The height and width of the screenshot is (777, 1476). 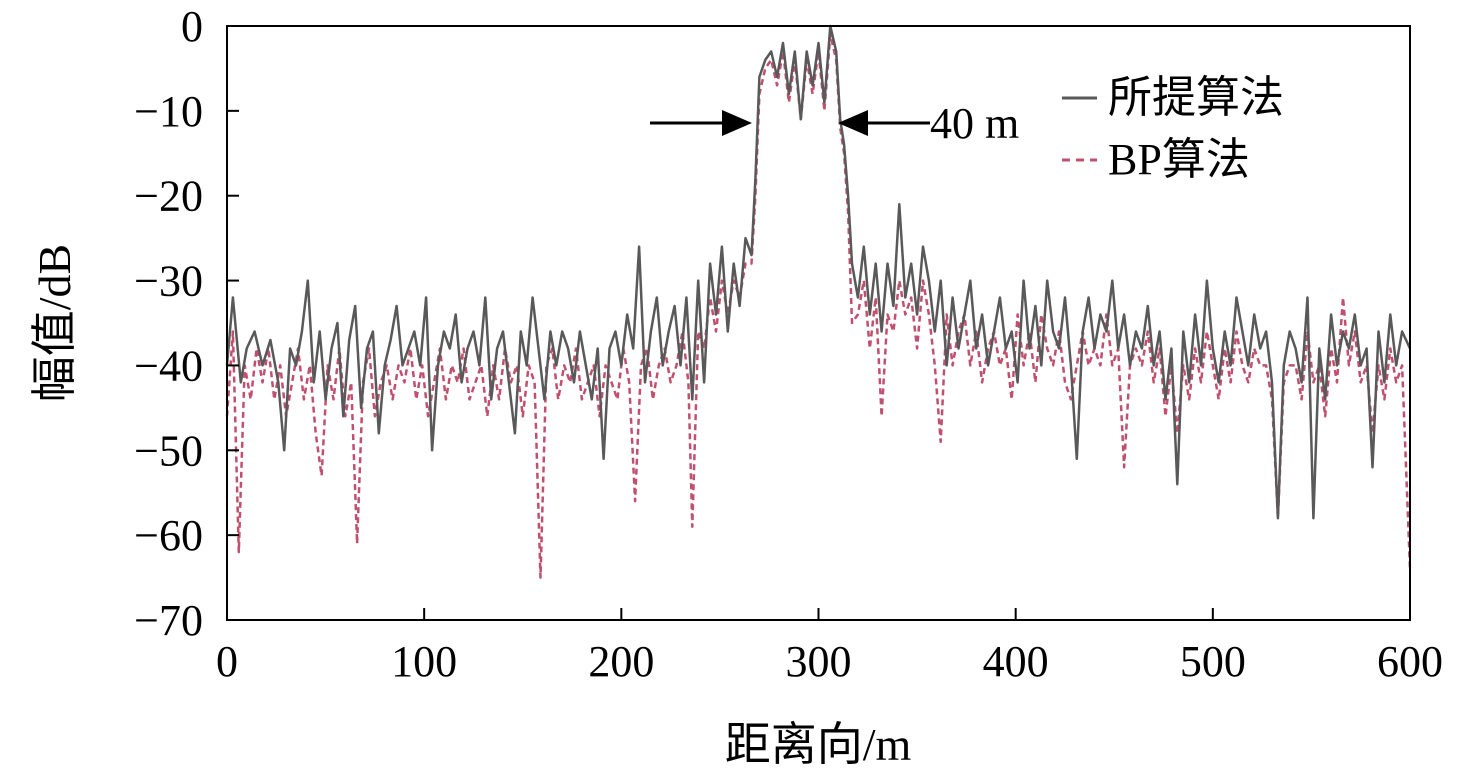 What do you see at coordinates (853, 123) in the screenshot?
I see `right-arrowhead` at bounding box center [853, 123].